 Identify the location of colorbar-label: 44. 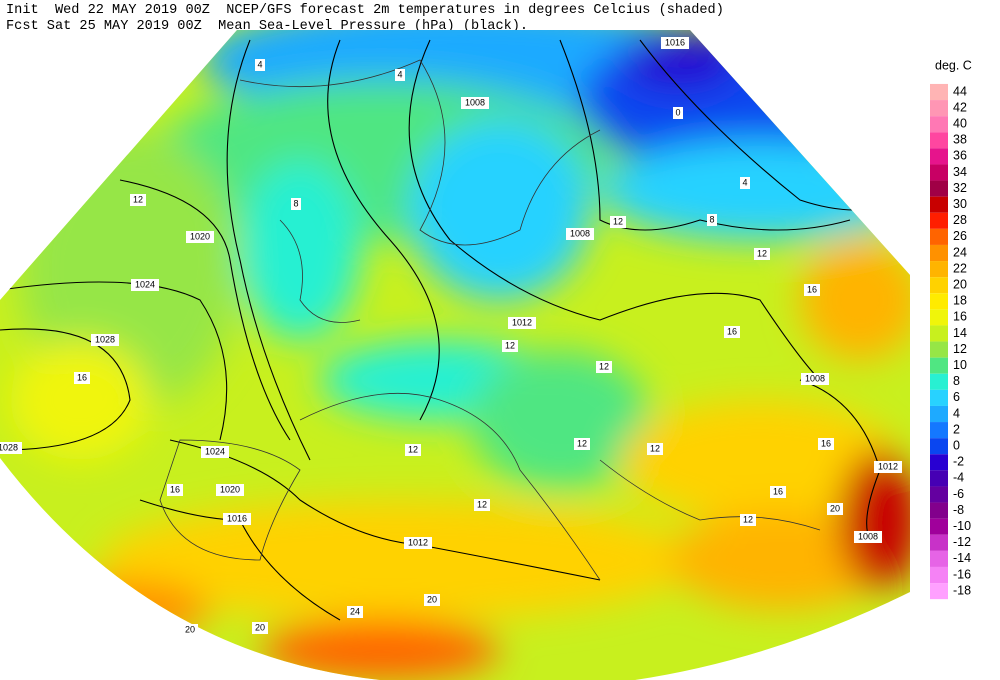
(960, 91).